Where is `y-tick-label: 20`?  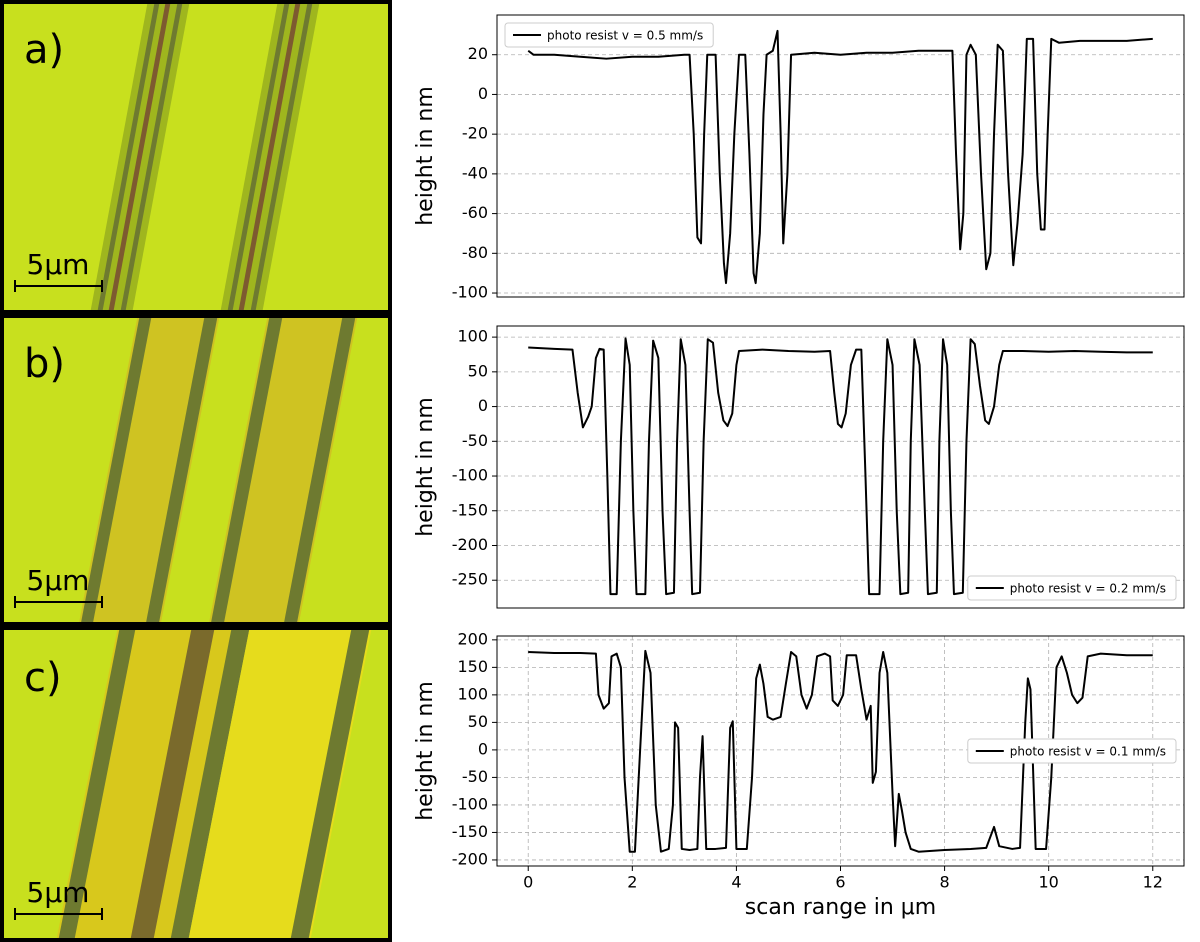 y-tick-label: 20 is located at coordinates (478, 53).